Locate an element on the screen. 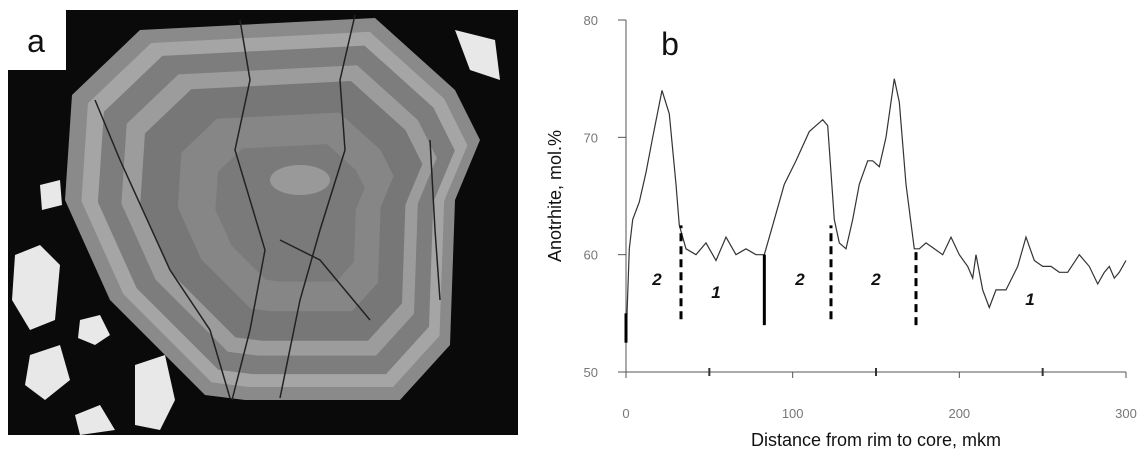 This screenshot has width=1148, height=461. x-tick-label: 200 is located at coordinates (959, 413).